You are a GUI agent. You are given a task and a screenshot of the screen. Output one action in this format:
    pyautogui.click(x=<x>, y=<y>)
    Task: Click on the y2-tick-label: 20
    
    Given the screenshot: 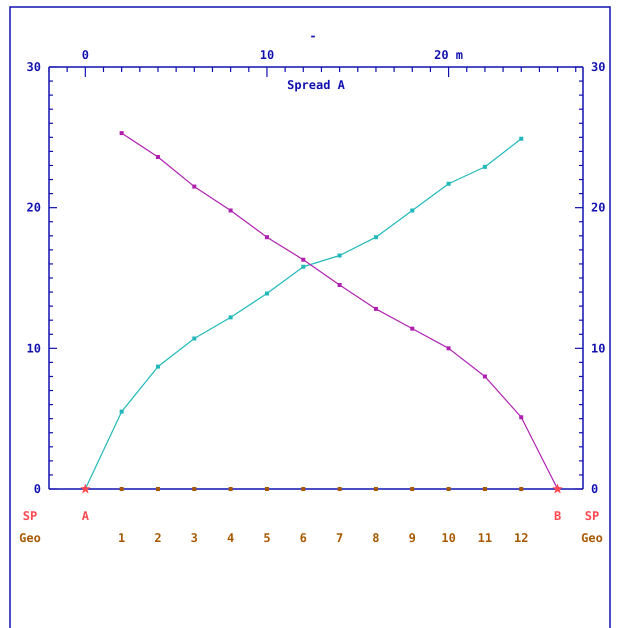 What is the action you would take?
    pyautogui.click(x=598, y=207)
    